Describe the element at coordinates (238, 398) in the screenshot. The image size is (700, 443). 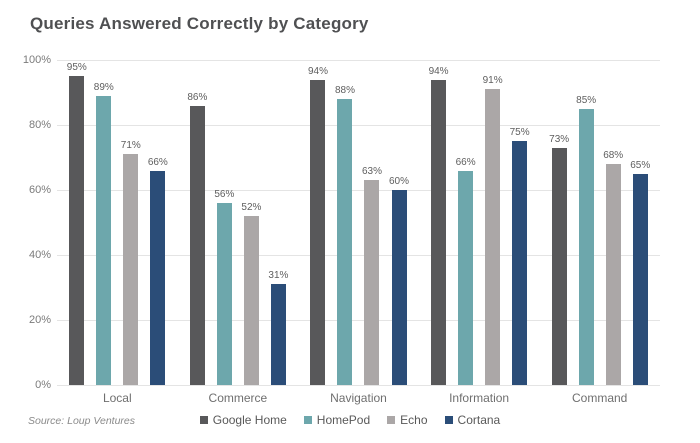
I see `x-tick-label-commerce: Commerce` at that location.